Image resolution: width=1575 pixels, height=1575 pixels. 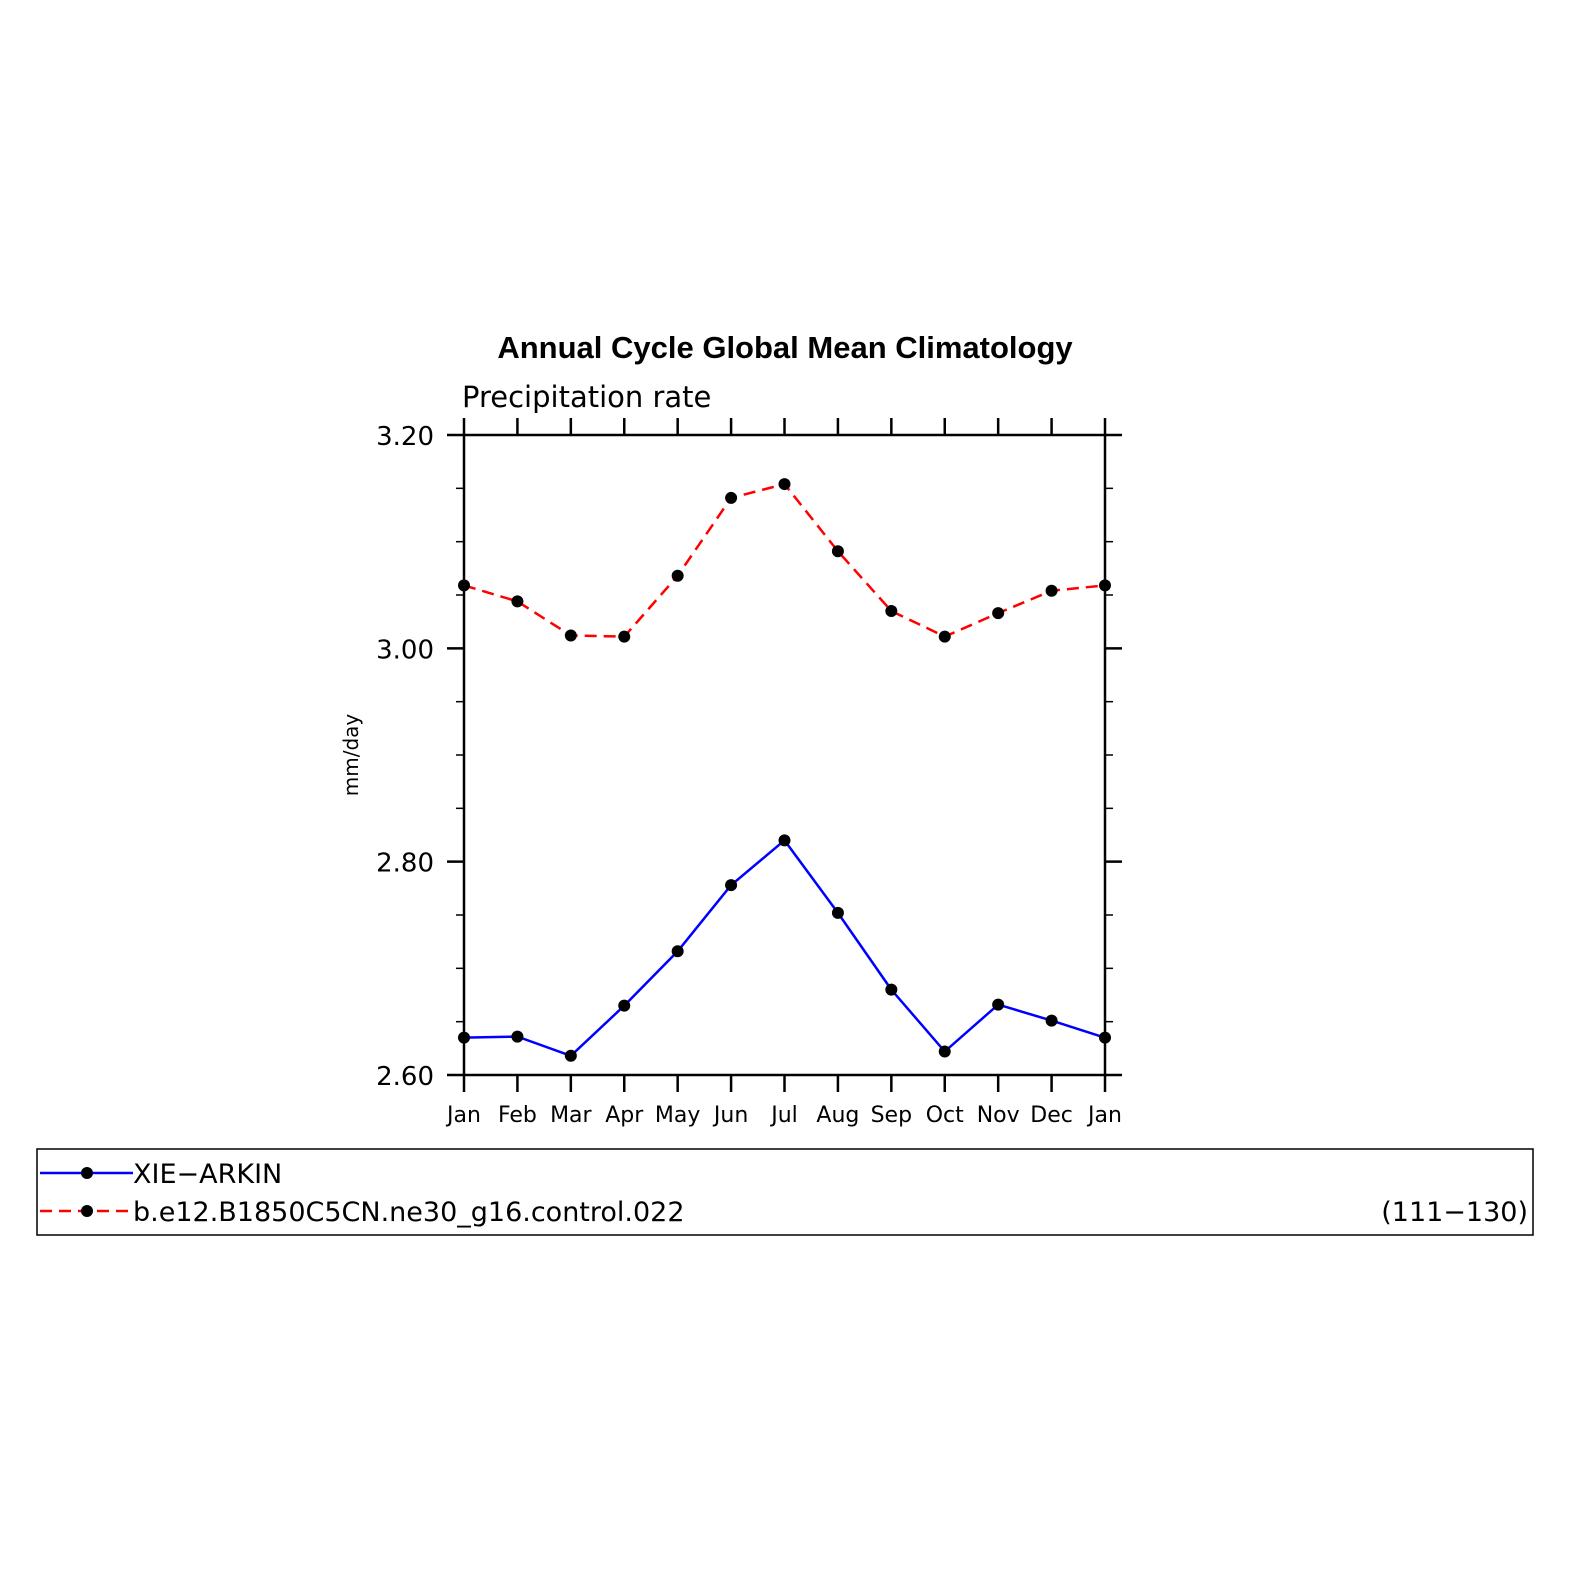 What do you see at coordinates (891, 1115) in the screenshot?
I see `x-tick-label: Sep` at bounding box center [891, 1115].